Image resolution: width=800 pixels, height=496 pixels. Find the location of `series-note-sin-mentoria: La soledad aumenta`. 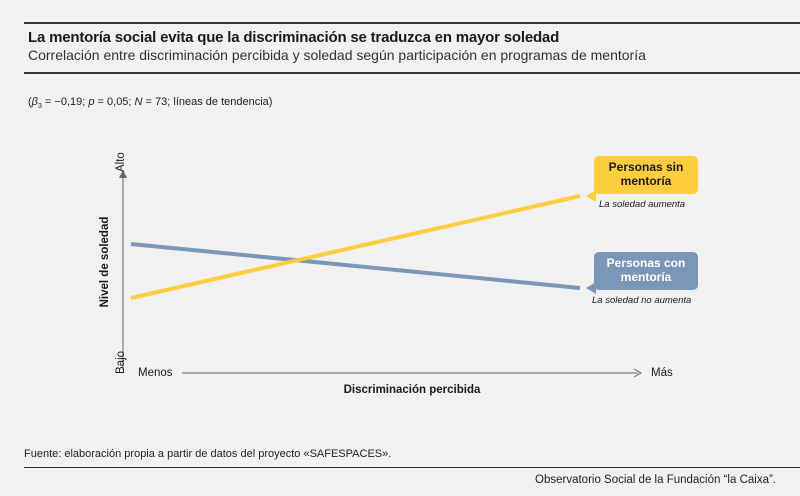

series-note-sin-mentoria: La soledad aumenta is located at coordinates (642, 204).